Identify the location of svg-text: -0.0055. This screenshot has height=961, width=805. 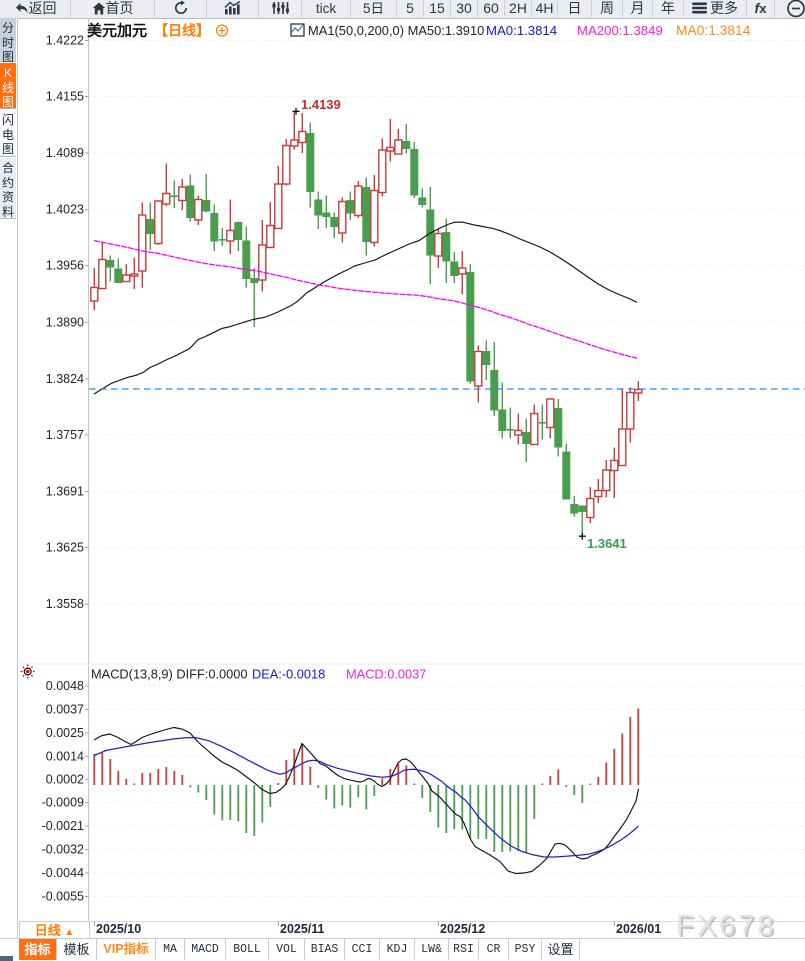
(63, 897).